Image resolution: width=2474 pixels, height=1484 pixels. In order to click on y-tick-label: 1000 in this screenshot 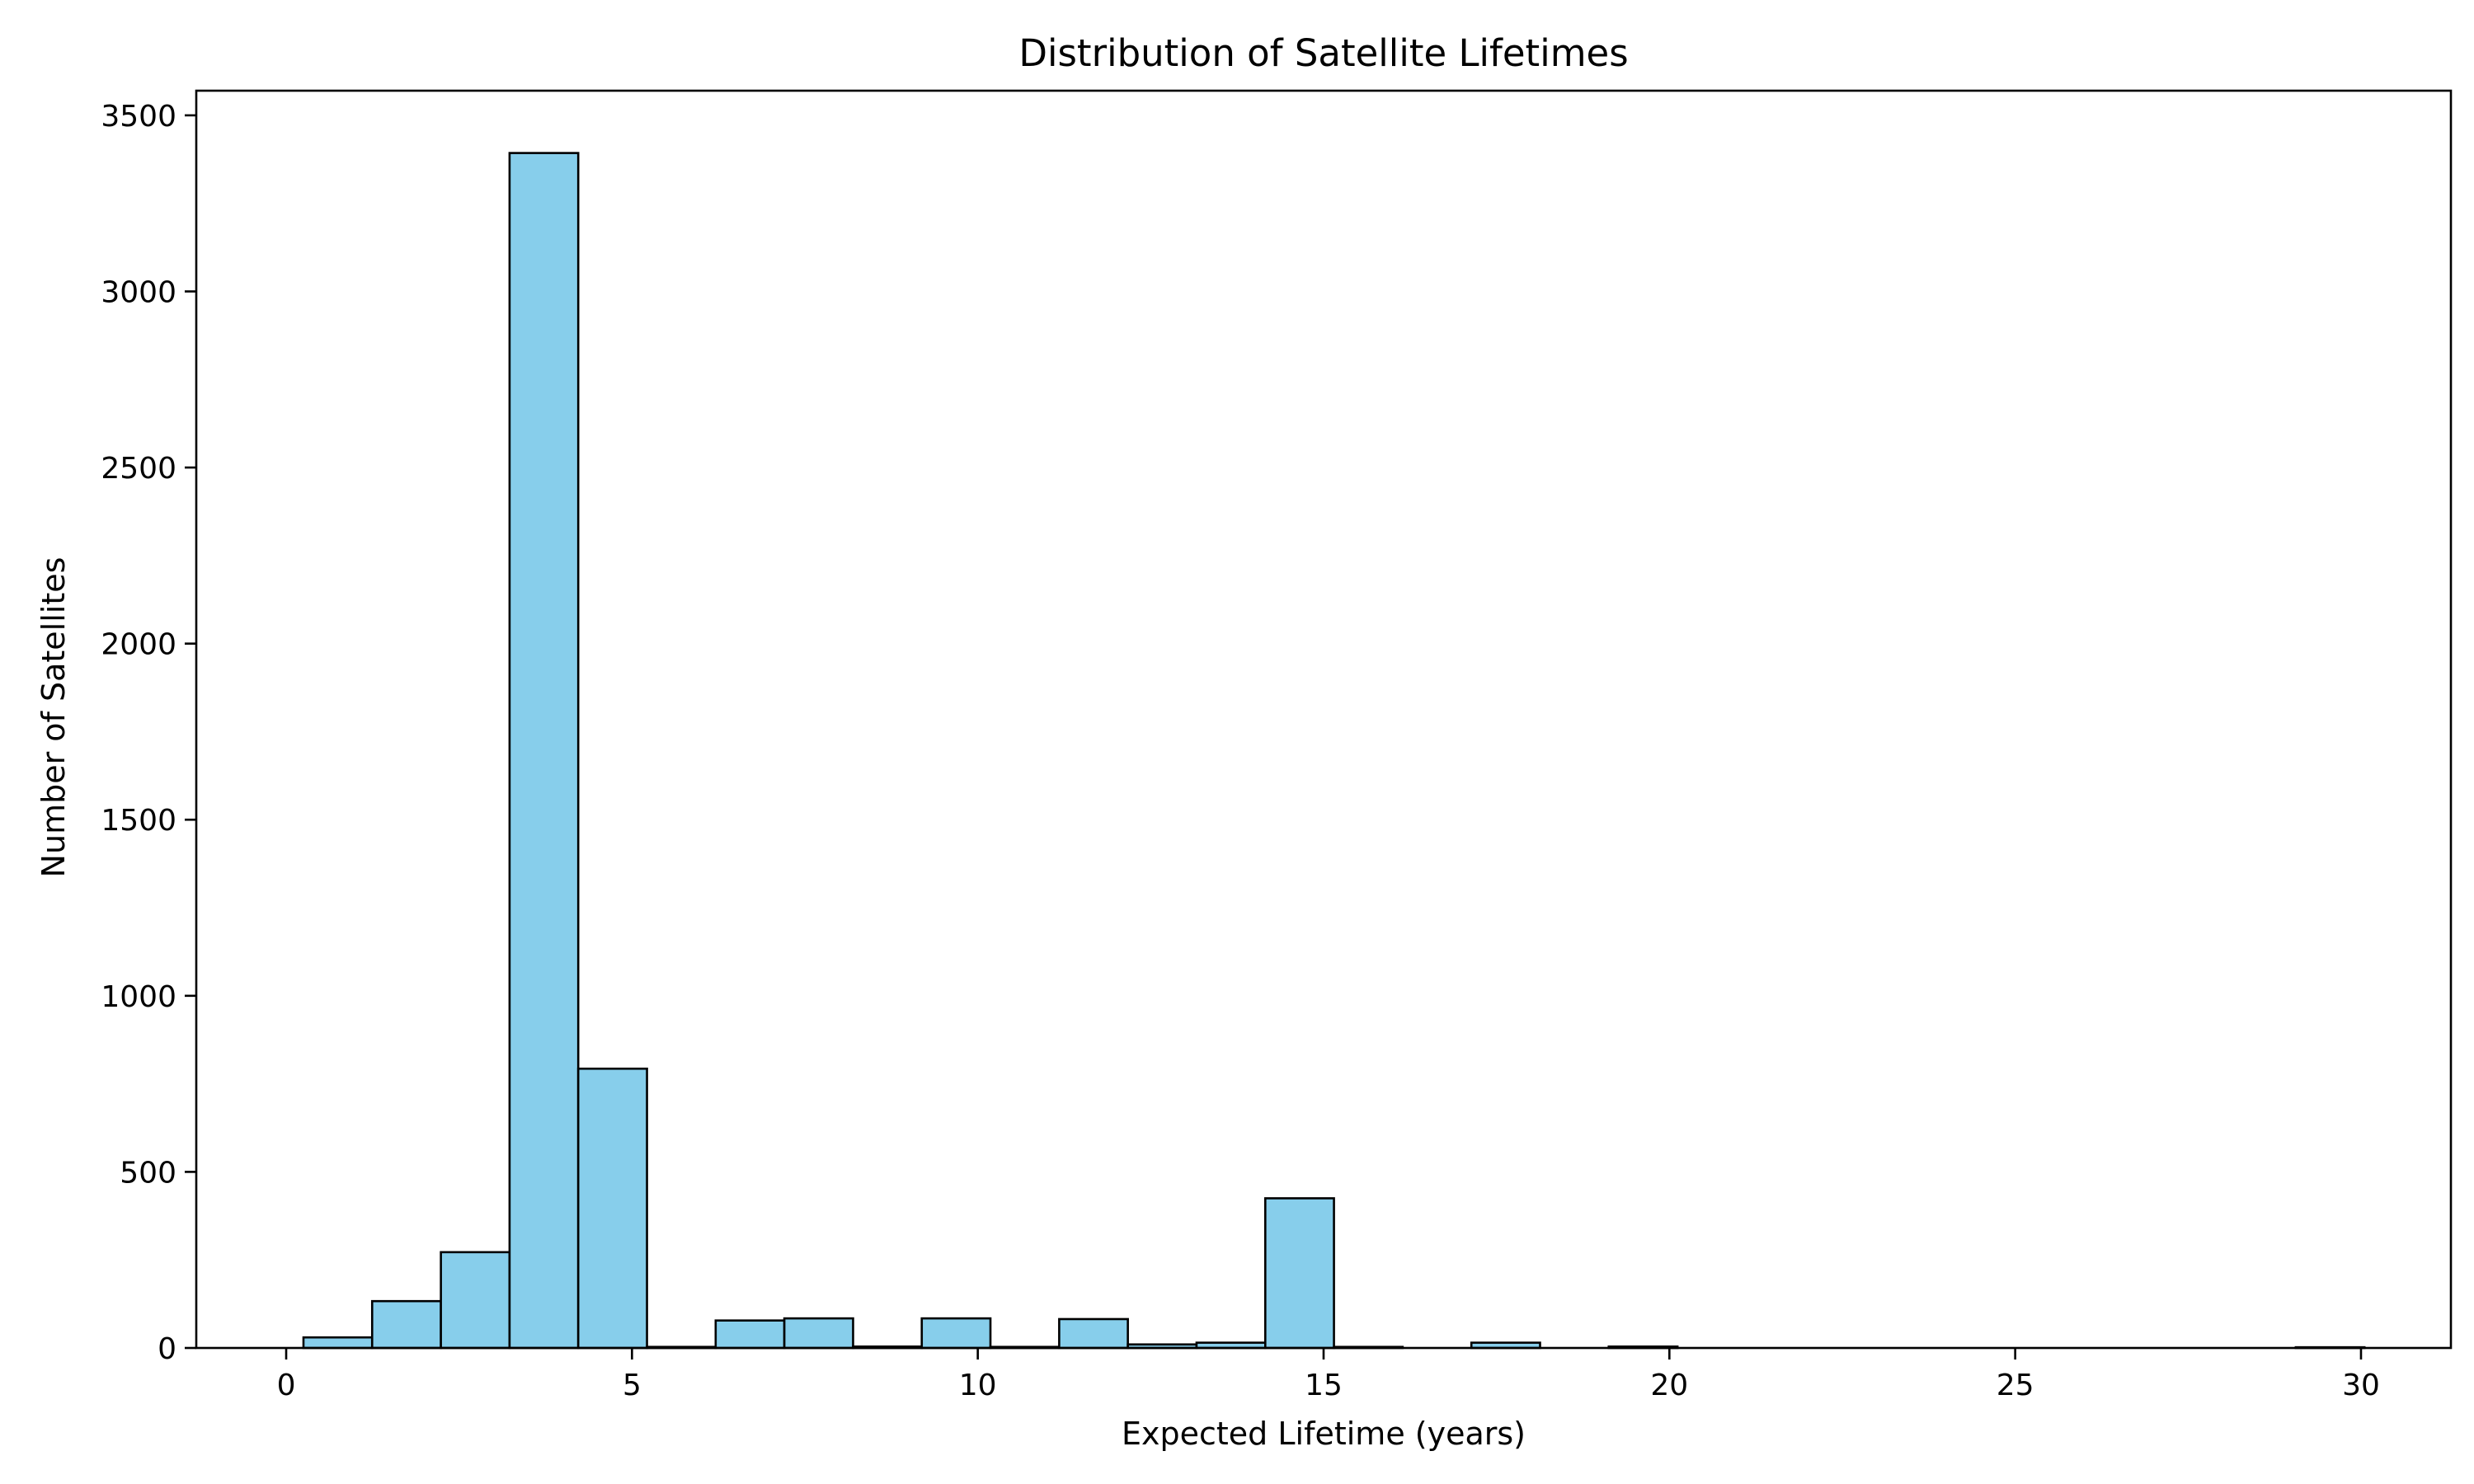, I will do `click(138, 997)`.